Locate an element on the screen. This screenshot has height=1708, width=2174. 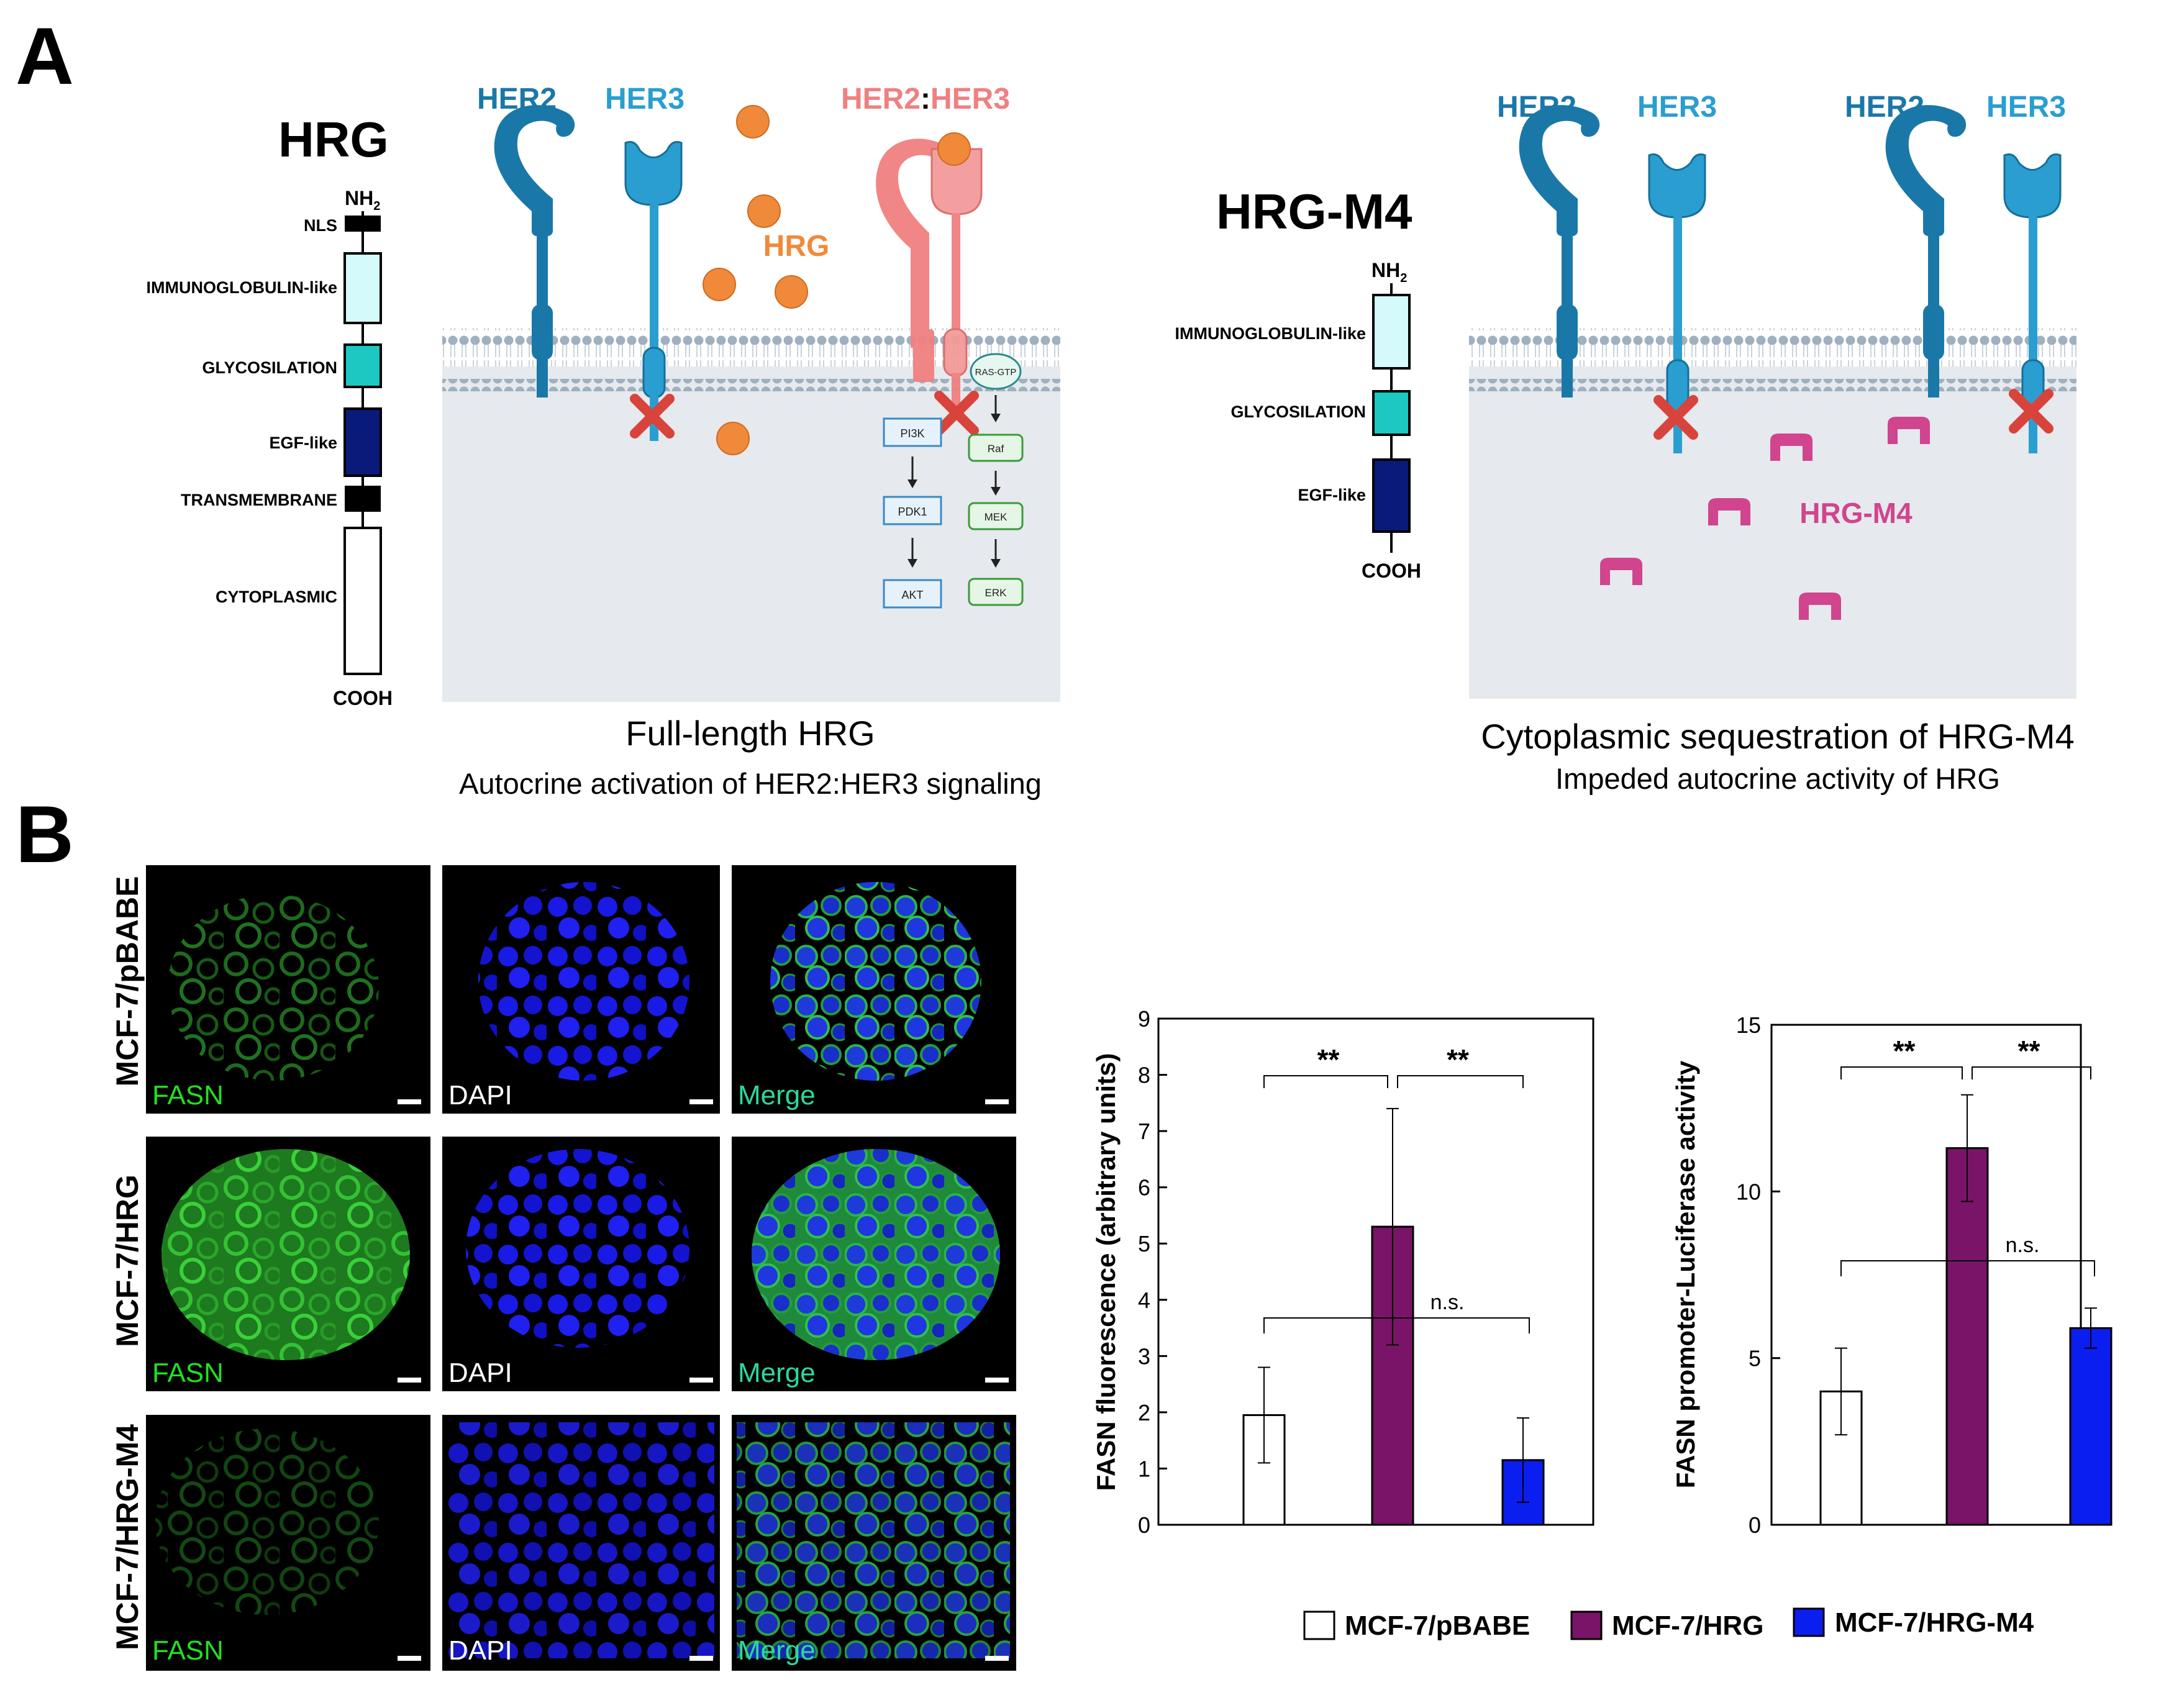
y-tick-label: 0 is located at coordinates (1755, 1525).